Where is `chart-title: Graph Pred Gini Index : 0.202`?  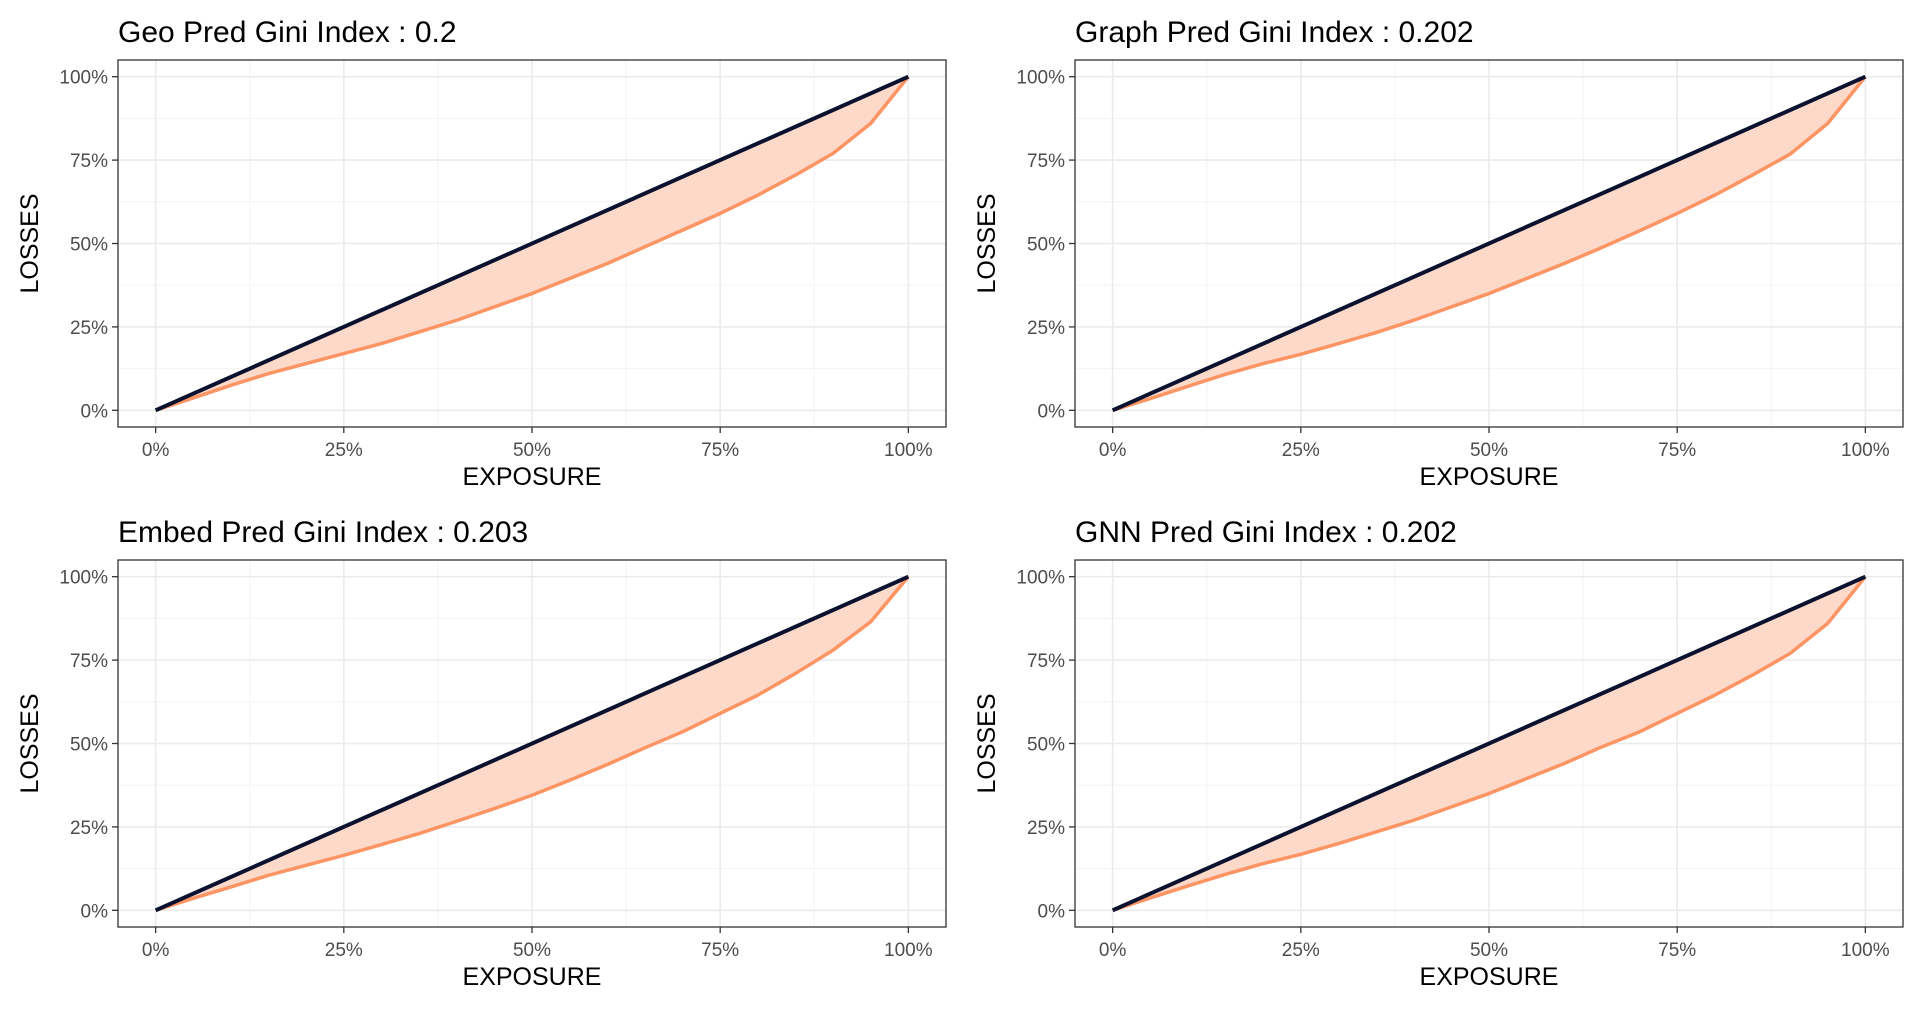
chart-title: Graph Pred Gini Index : 0.202 is located at coordinates (1274, 32).